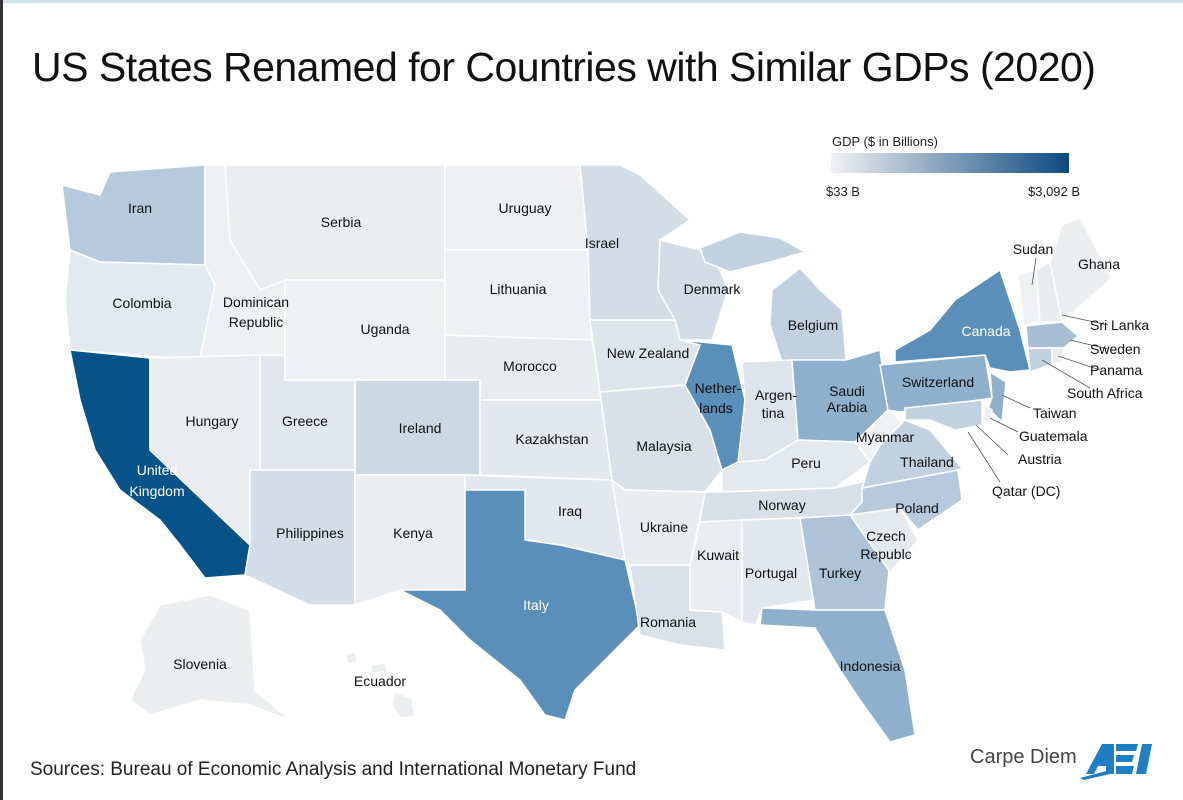 The image size is (1183, 800). Describe the element at coordinates (715, 408) in the screenshot. I see `label-il-2: lands` at that location.